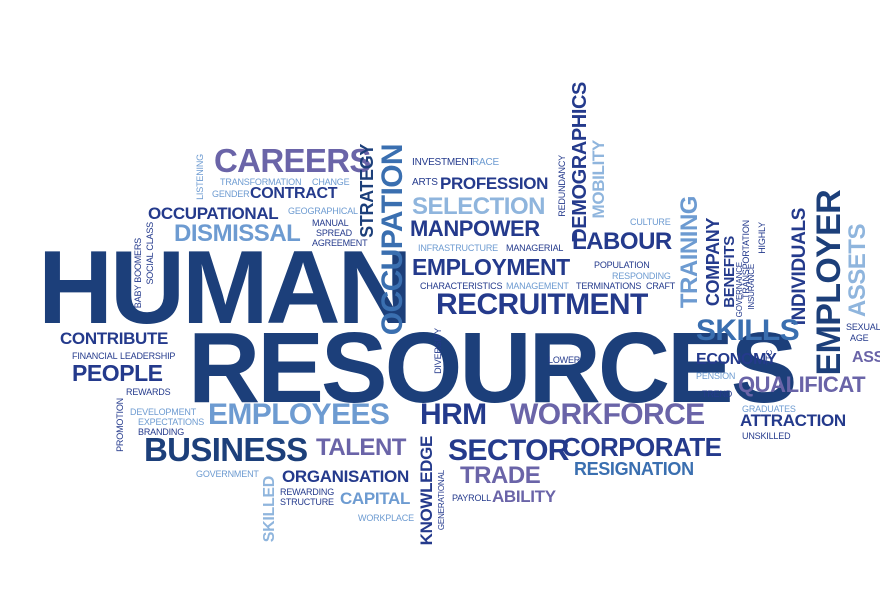  Describe the element at coordinates (799, 267) in the screenshot. I see `word-individuals: INDIVIDUALS` at that location.